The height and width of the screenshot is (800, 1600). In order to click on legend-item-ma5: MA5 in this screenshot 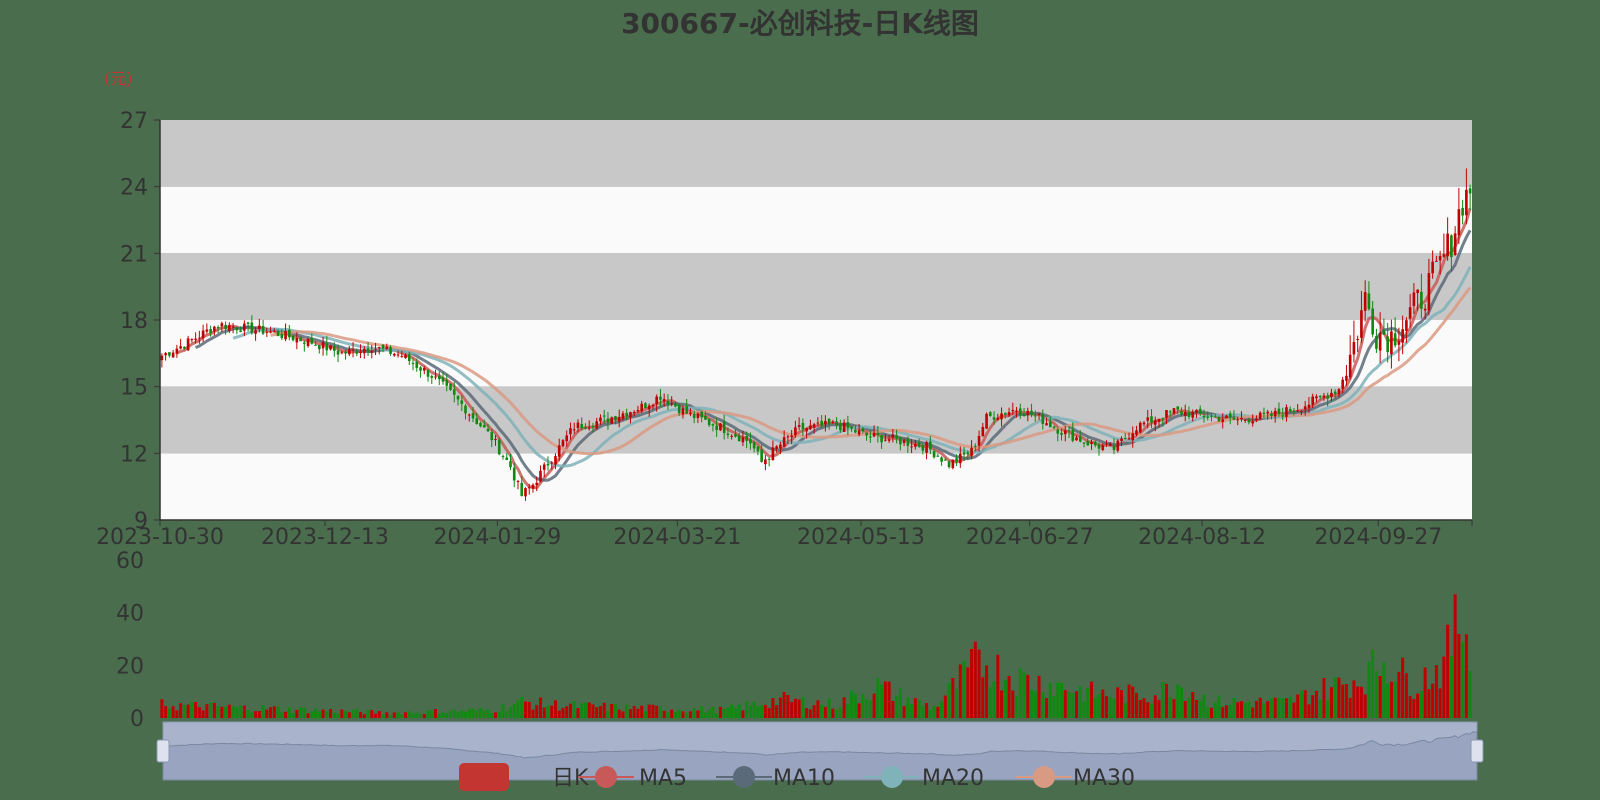, I will do `click(632, 778)`.